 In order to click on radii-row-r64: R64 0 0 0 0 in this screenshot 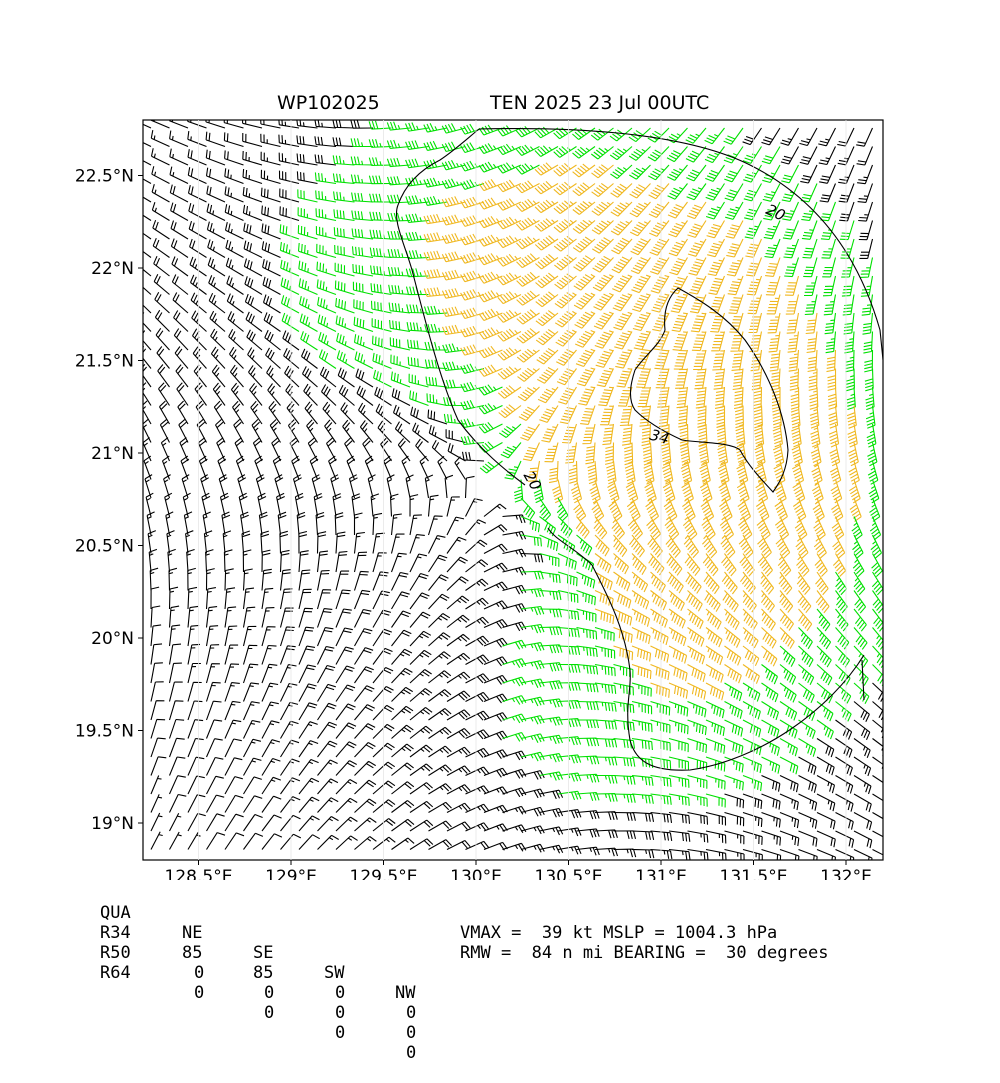, I will do `click(258, 1013)`.